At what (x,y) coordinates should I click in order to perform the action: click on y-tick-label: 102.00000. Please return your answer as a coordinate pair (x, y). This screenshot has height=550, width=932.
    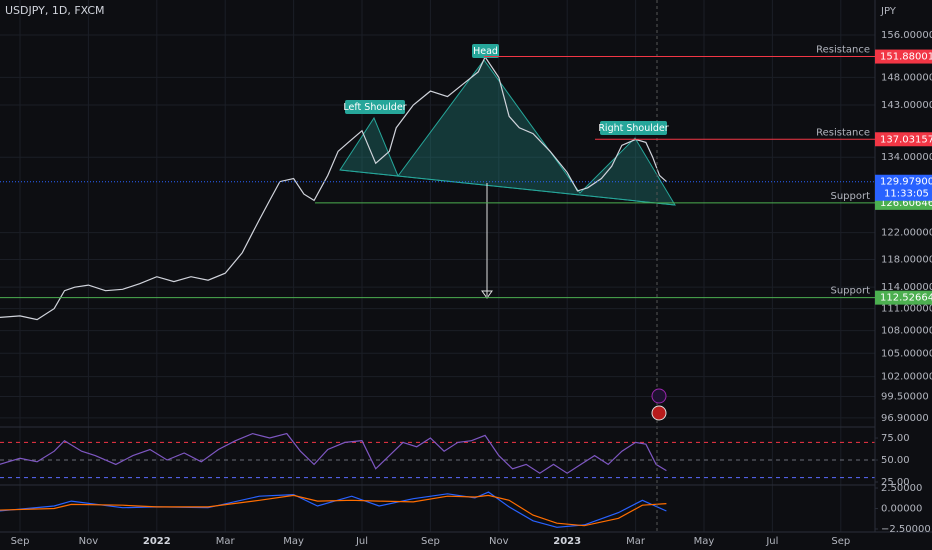
    Looking at the image, I should click on (906, 377).